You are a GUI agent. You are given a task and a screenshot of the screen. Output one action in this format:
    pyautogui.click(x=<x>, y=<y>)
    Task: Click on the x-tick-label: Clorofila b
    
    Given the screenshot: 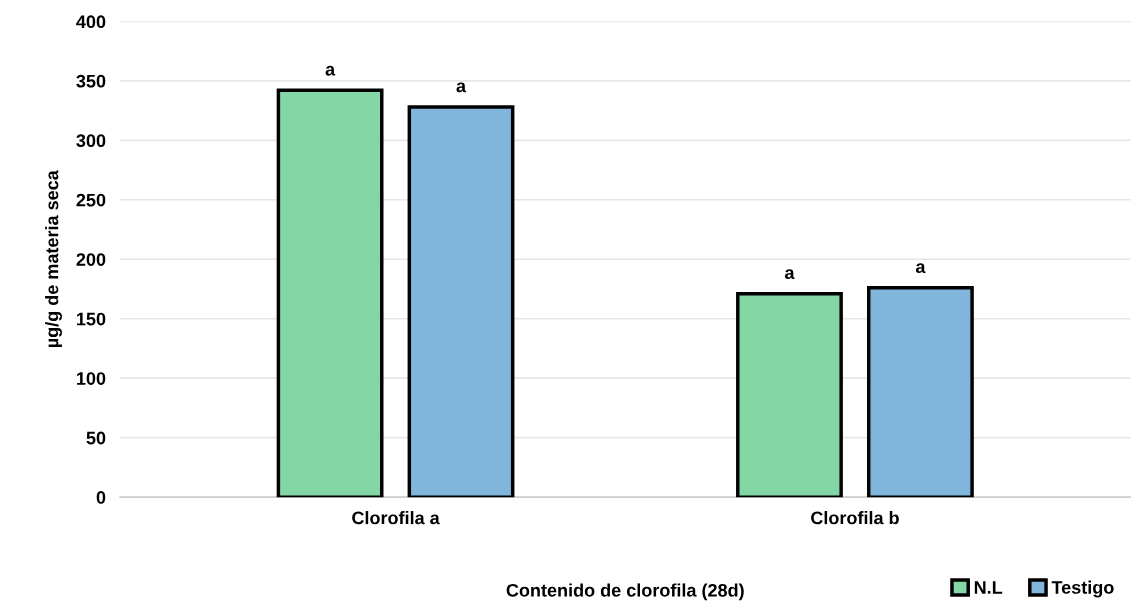 What is the action you would take?
    pyautogui.click(x=855, y=518)
    